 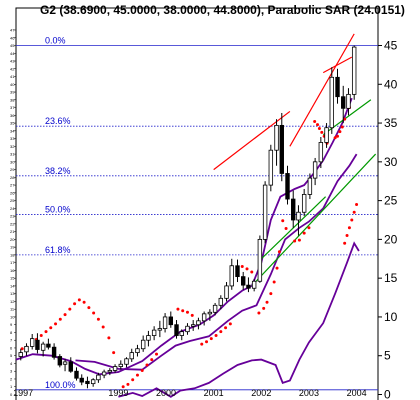 I want to click on left-axis-label: 45, so click(x=12, y=45).